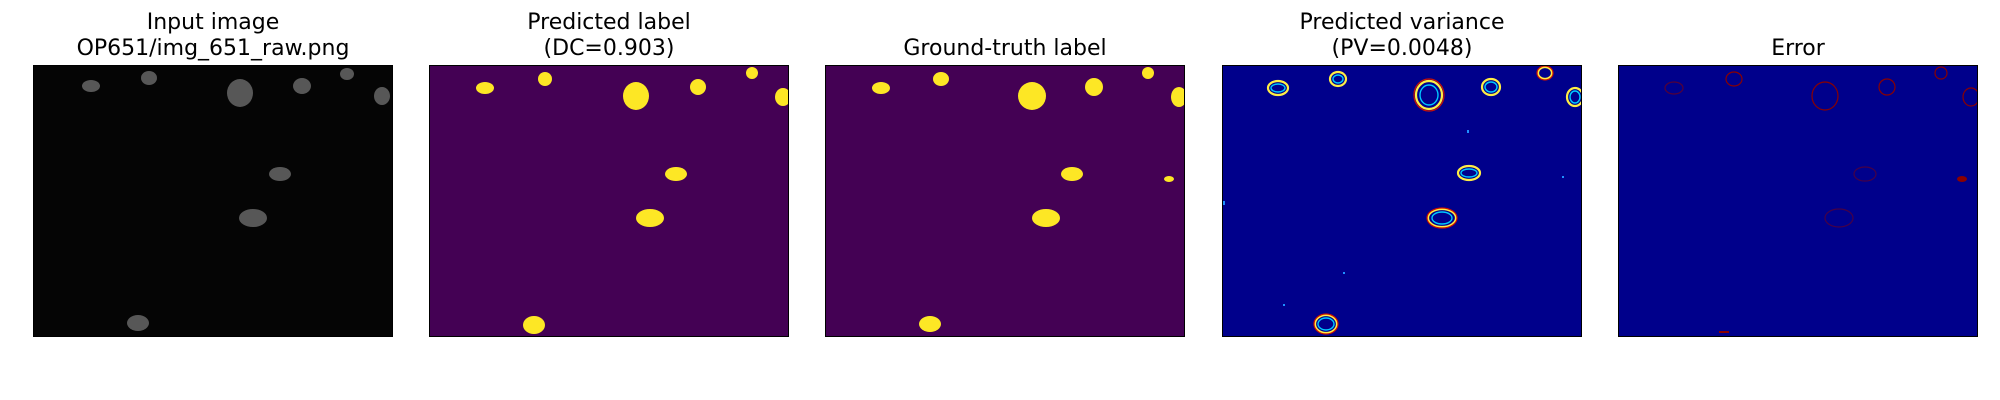 The height and width of the screenshot is (400, 2000). Describe the element at coordinates (213, 48) in the screenshot. I see `title-line-2: OP651/img_651_raw.png` at that location.